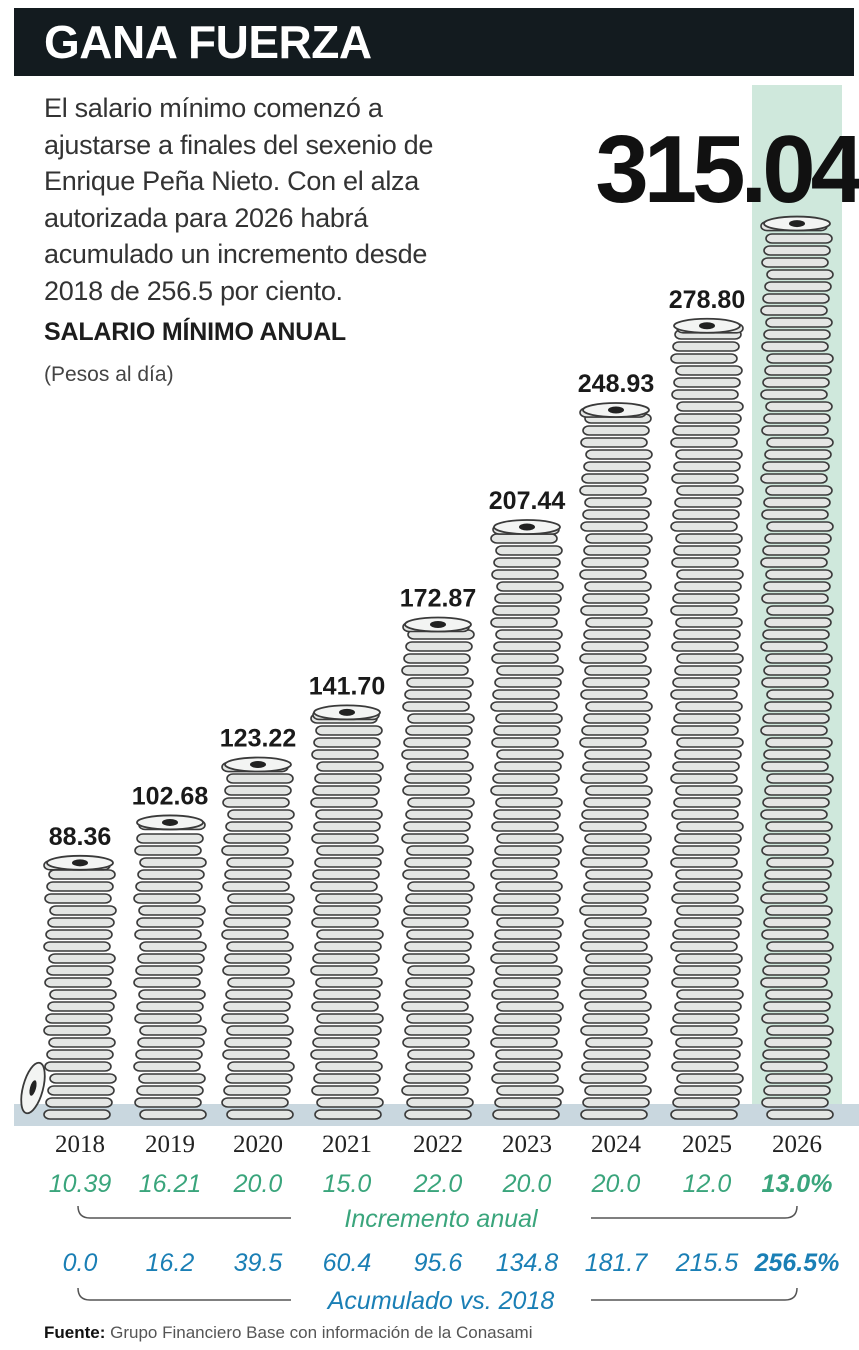  What do you see at coordinates (438, 868) in the screenshot?
I see `bar-2022` at bounding box center [438, 868].